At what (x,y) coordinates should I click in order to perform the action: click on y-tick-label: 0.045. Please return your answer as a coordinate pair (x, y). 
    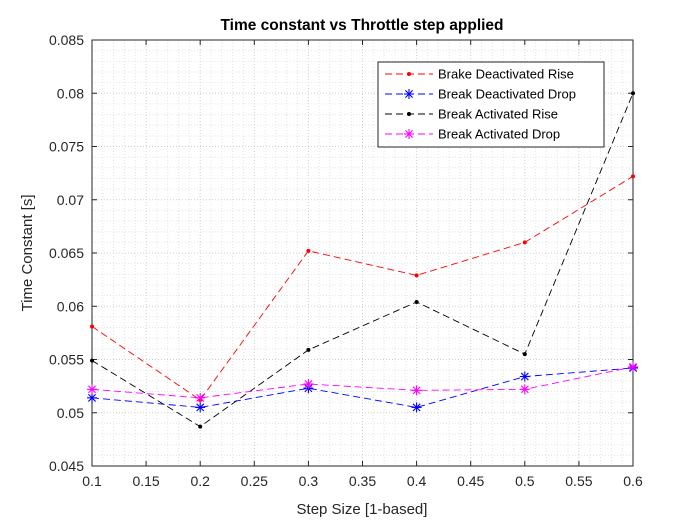
    Looking at the image, I should click on (66, 466).